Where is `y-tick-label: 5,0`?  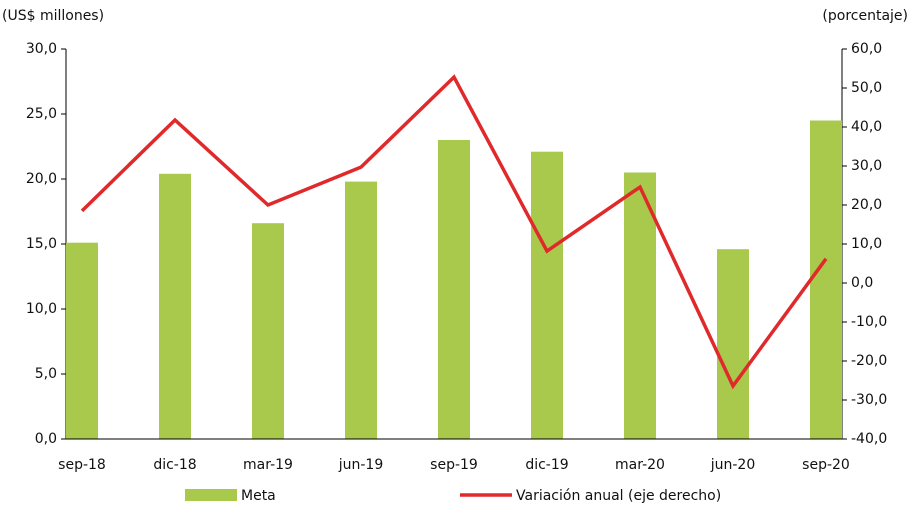 y-tick-label: 5,0 is located at coordinates (46, 374).